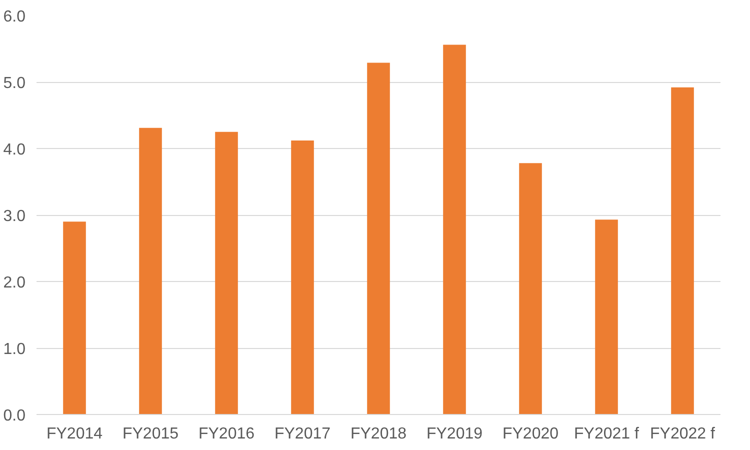  I want to click on x-tick-label: FY2022 f, so click(683, 434).